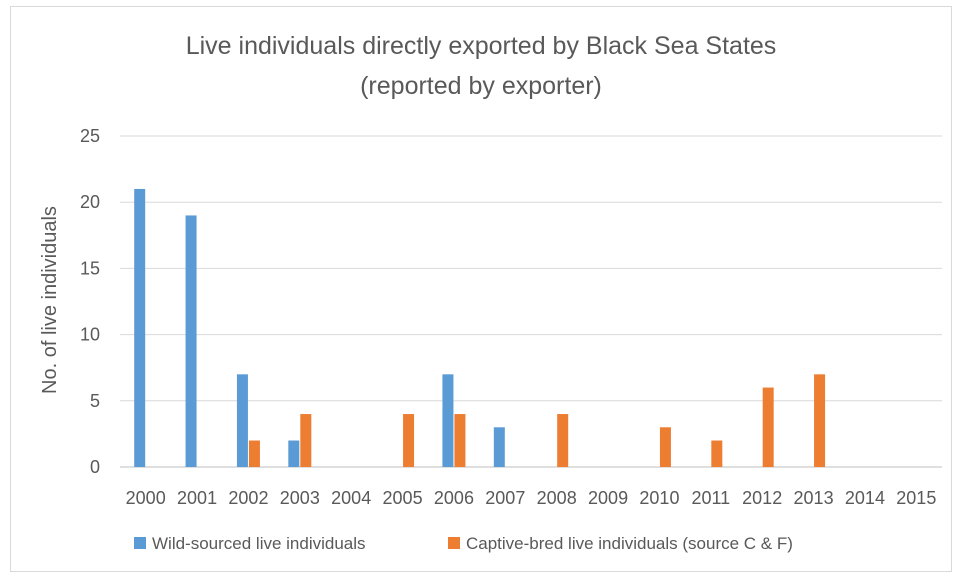  I want to click on chart-subtitle: (reported by exporter), so click(481, 86).